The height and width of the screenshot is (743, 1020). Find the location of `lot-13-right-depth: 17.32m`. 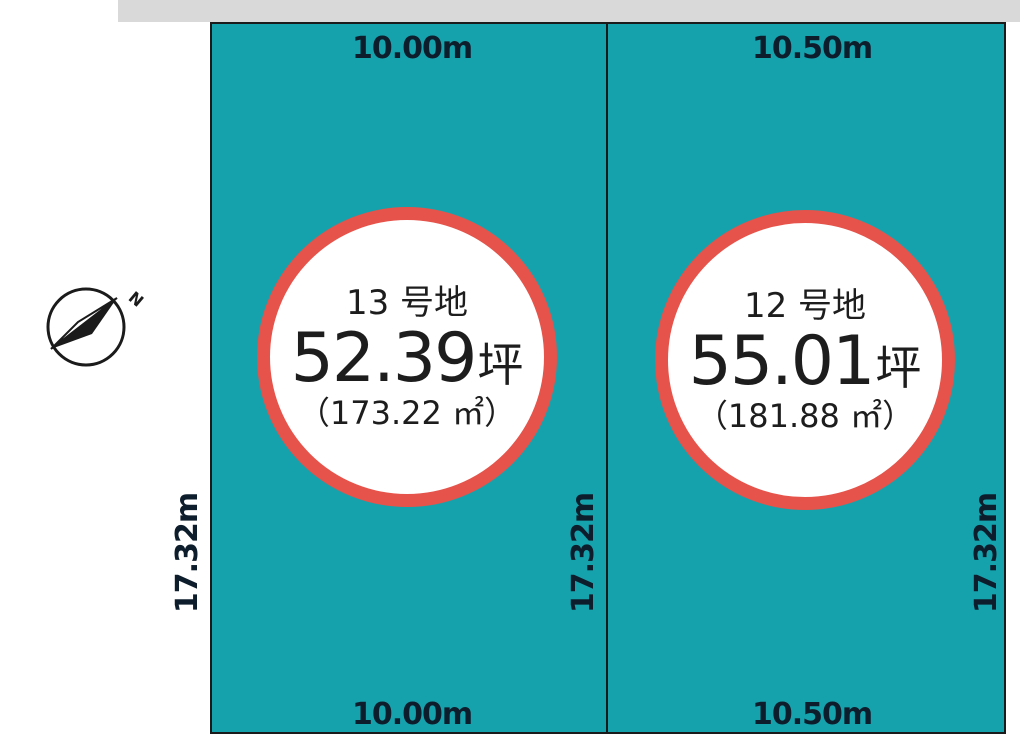

lot-13-right-depth: 17.32m is located at coordinates (583, 553).